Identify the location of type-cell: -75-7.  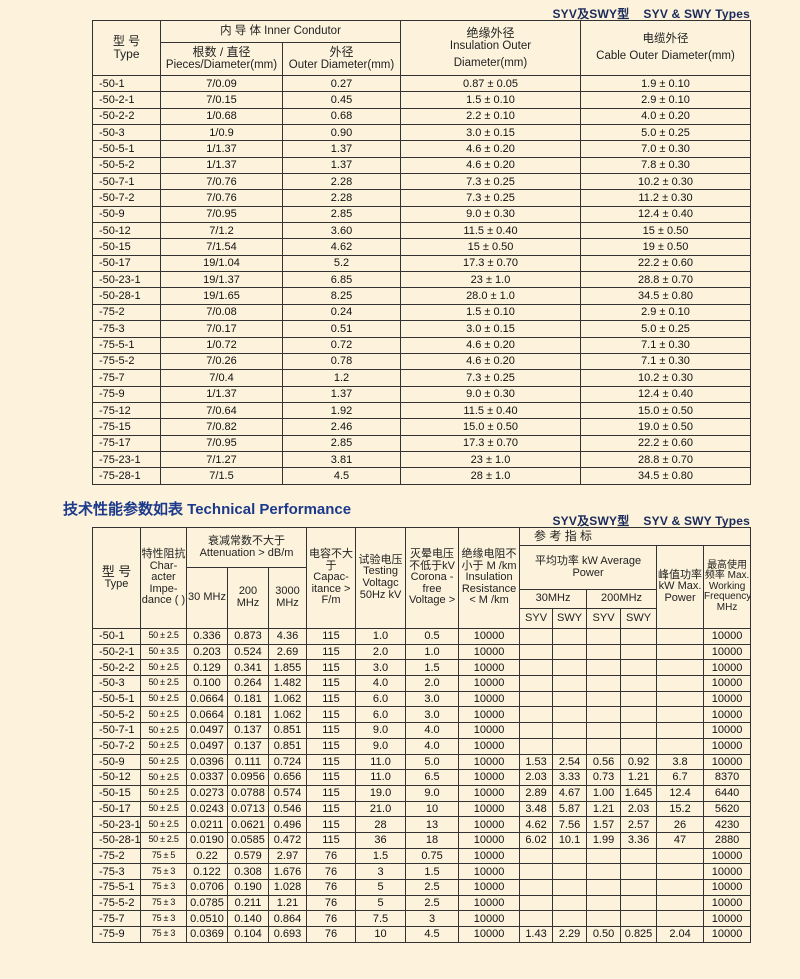
(116, 919).